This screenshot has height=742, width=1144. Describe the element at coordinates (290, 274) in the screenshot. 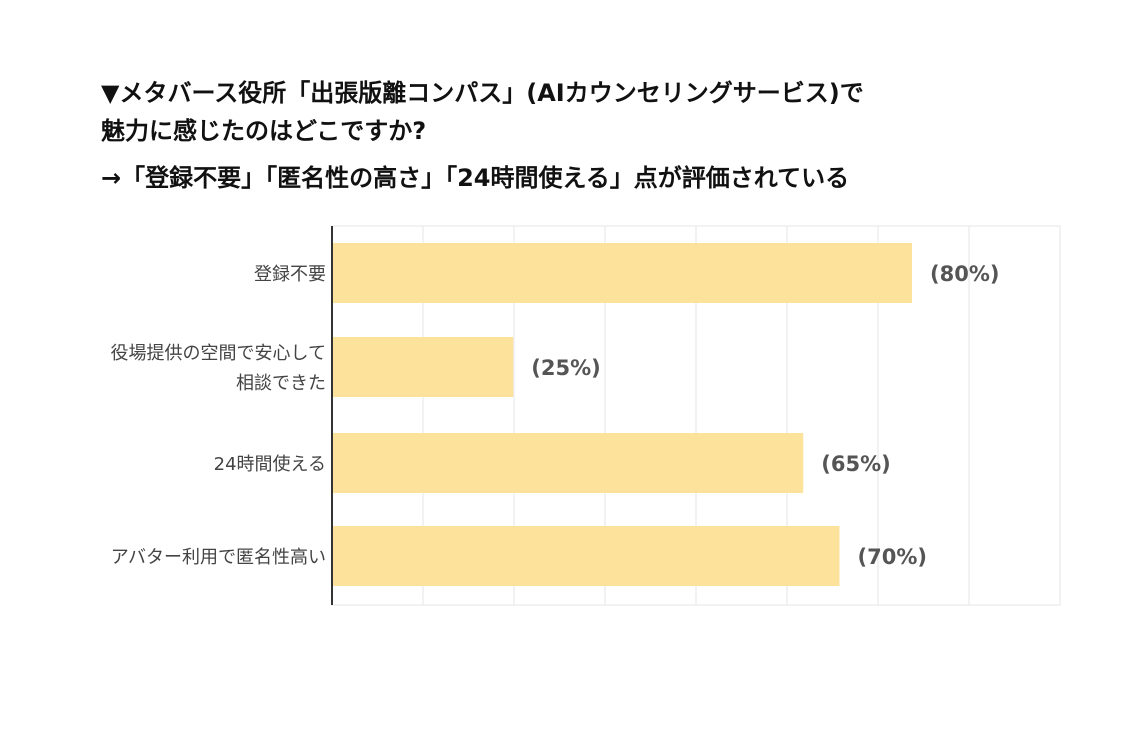

I see `category-label-1: 登録不要` at that location.